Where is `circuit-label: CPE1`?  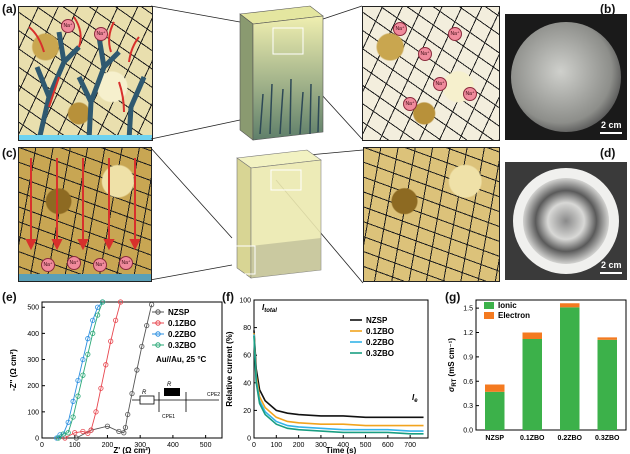 circuit-label: CPE1 is located at coordinates (168, 417).